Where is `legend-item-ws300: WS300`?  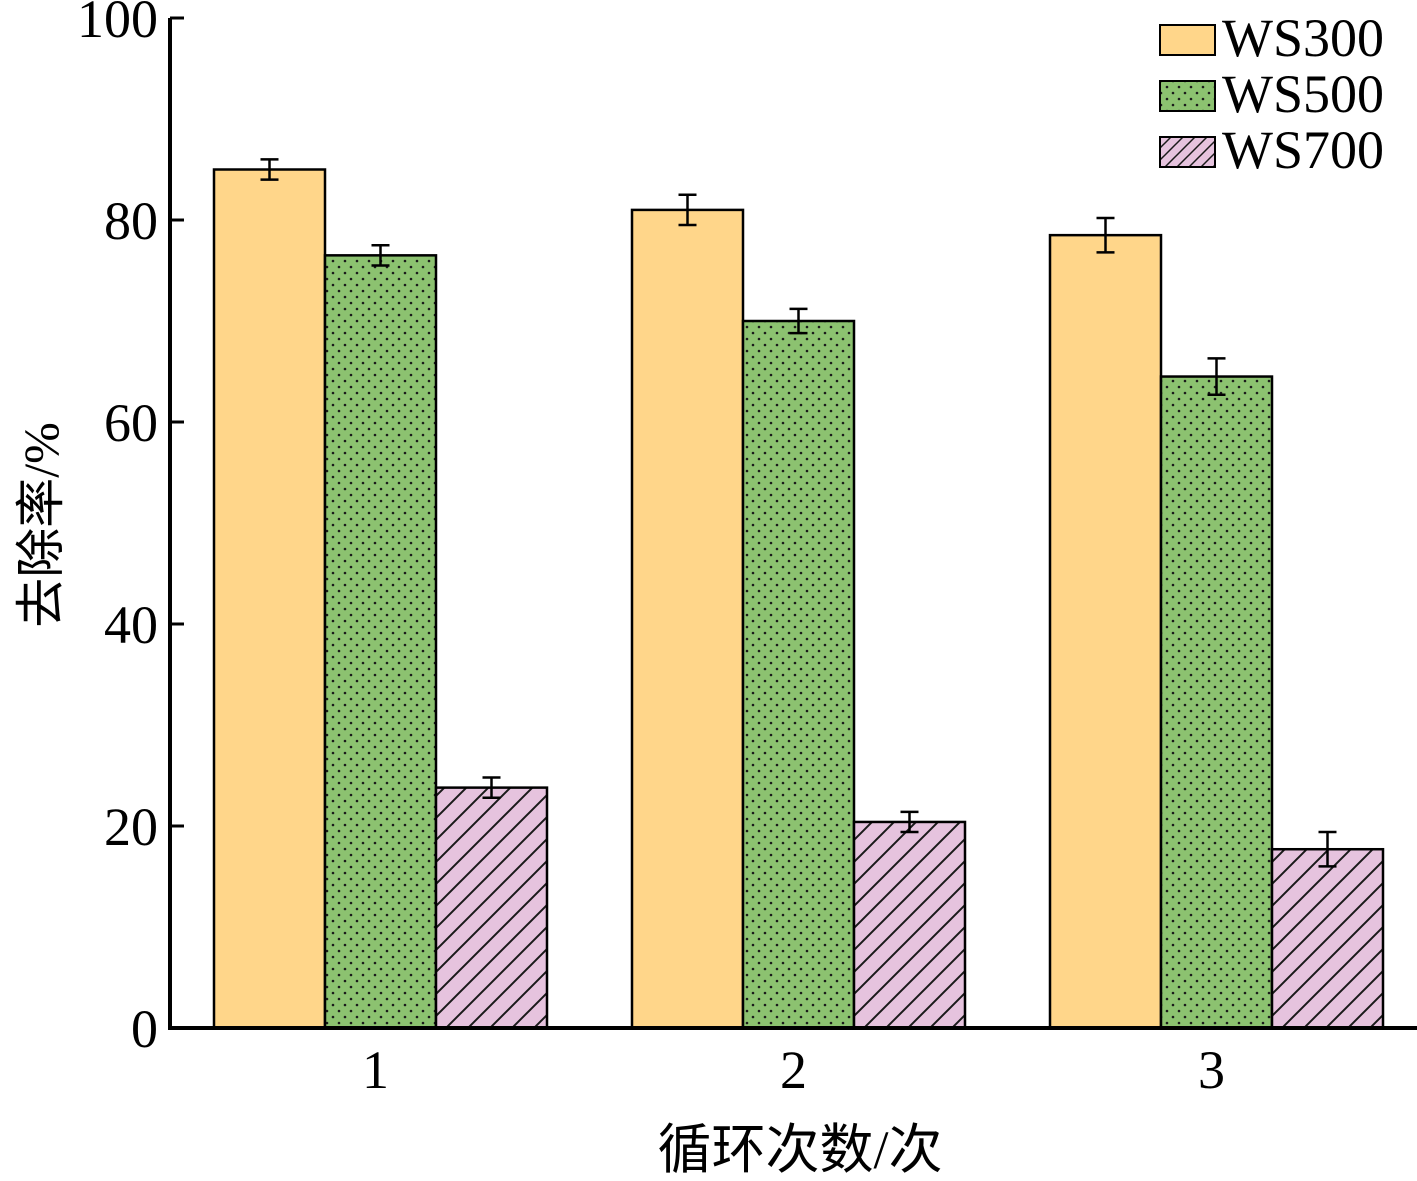 legend-item-ws300: WS300 is located at coordinates (1271, 38).